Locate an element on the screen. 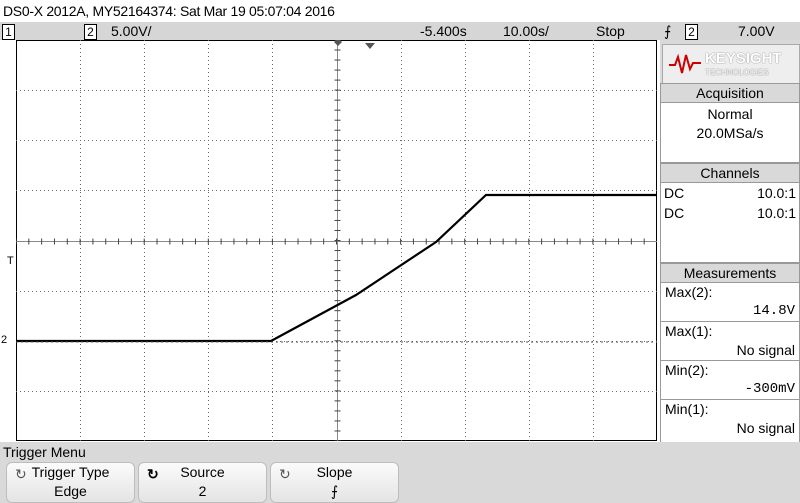 The width and height of the screenshot is (800, 503). measurement-max-2: Max(2): 14.8V is located at coordinates (730, 302).